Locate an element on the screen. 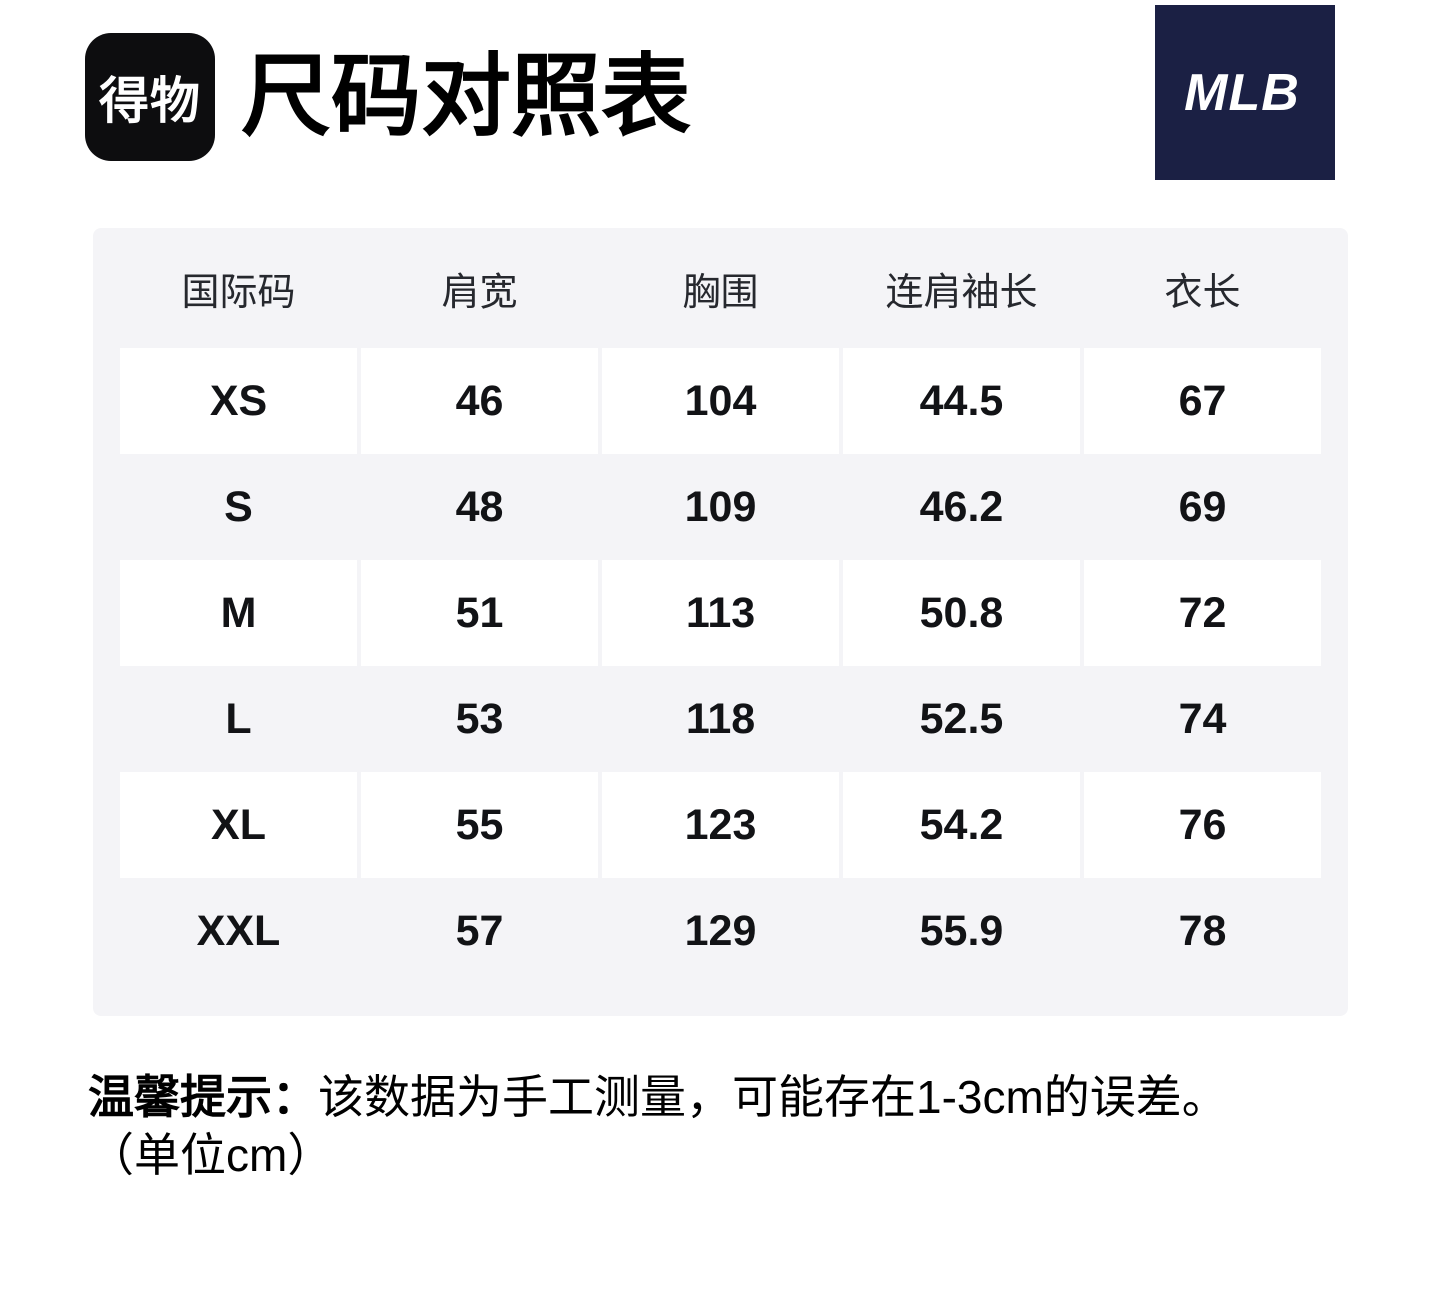  table-row: M 51 113 50.8 72 is located at coordinates (720, 613).